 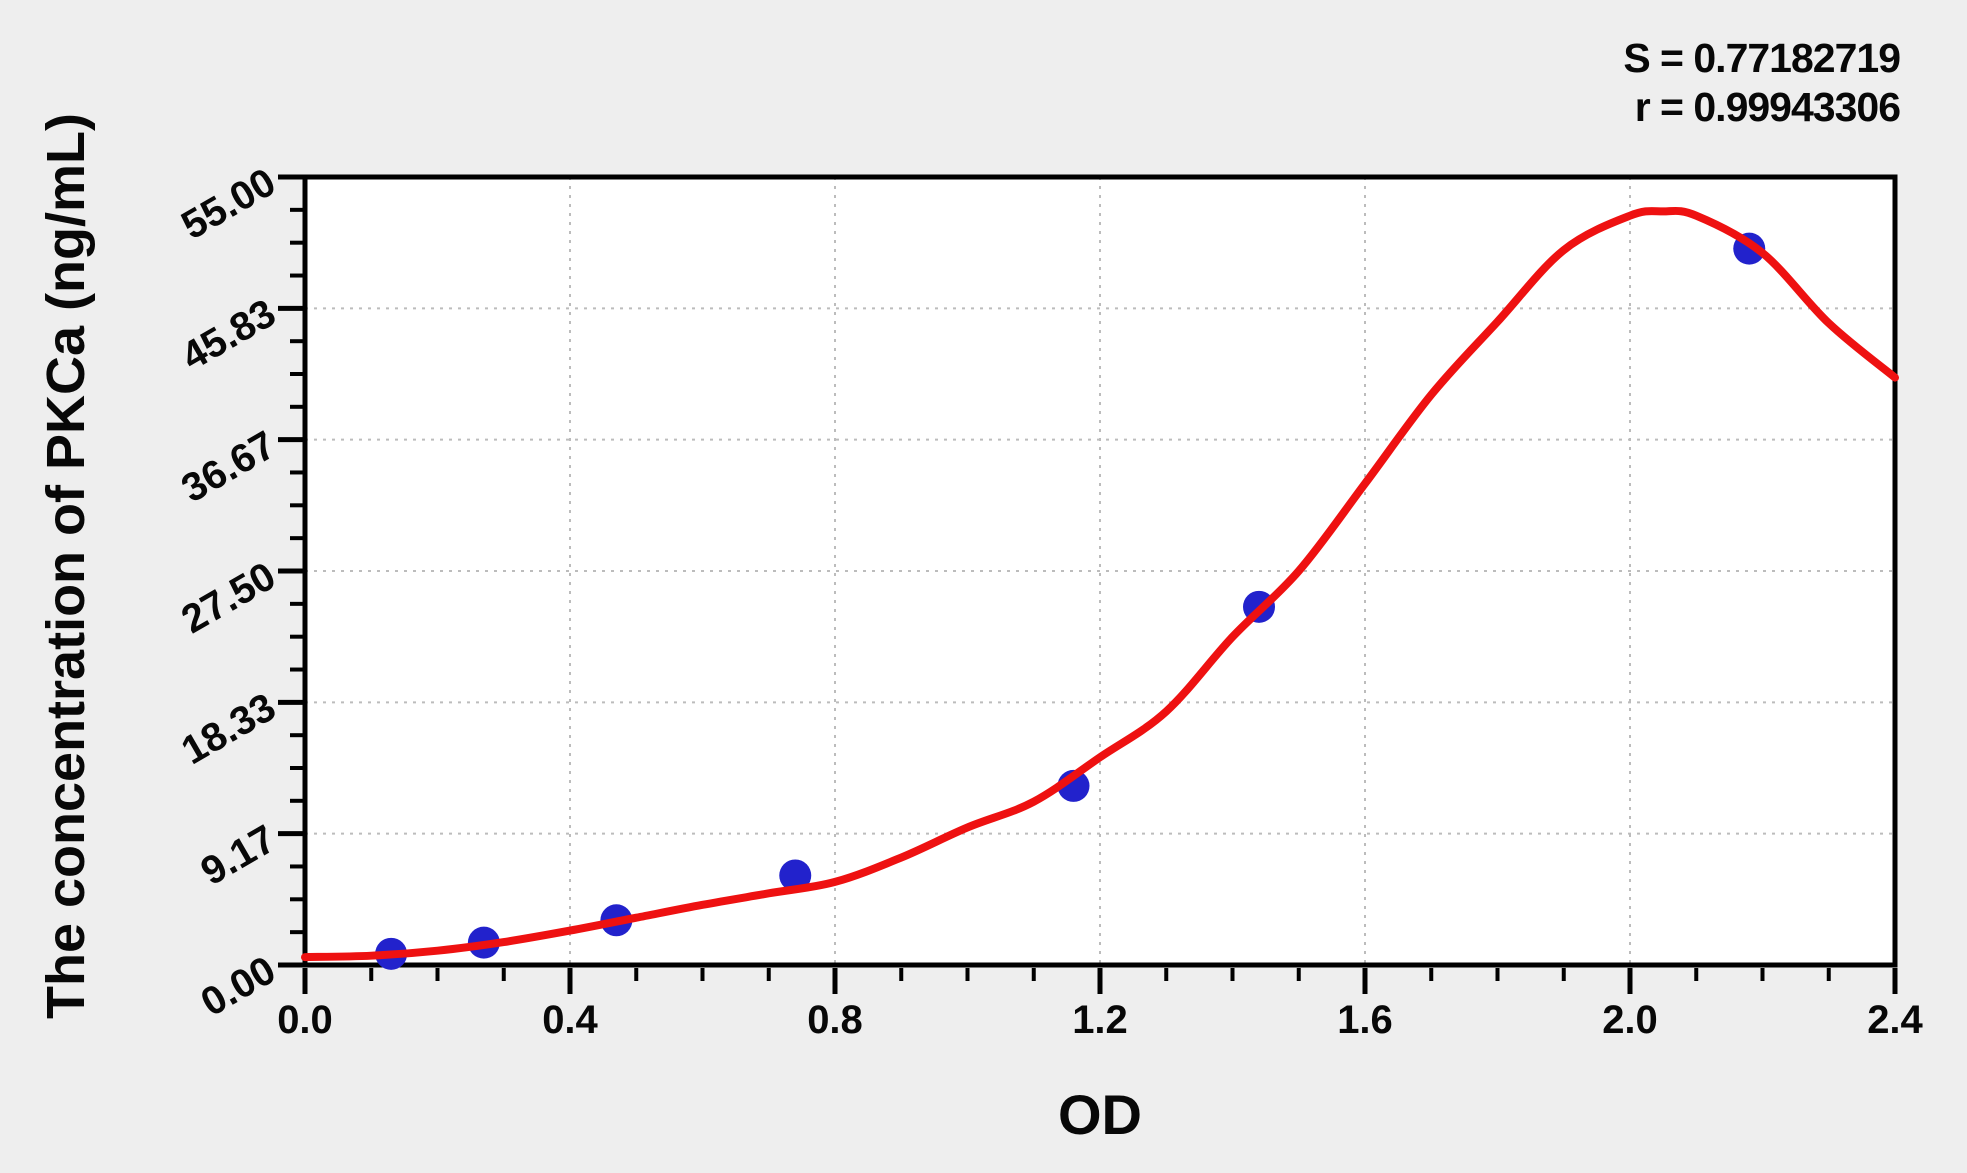 I want to click on y-tick-label: 45.83, so click(x=228, y=335).